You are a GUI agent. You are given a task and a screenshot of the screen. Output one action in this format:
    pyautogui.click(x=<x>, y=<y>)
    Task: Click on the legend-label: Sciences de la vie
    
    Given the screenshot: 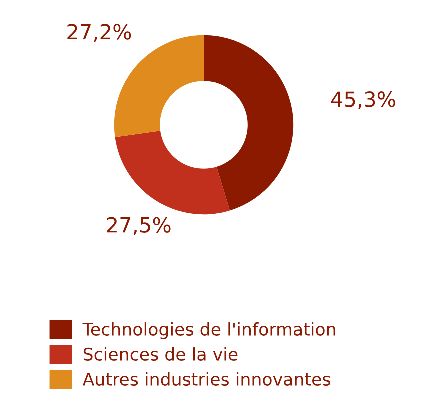 What is the action you would take?
    pyautogui.click(x=161, y=354)
    